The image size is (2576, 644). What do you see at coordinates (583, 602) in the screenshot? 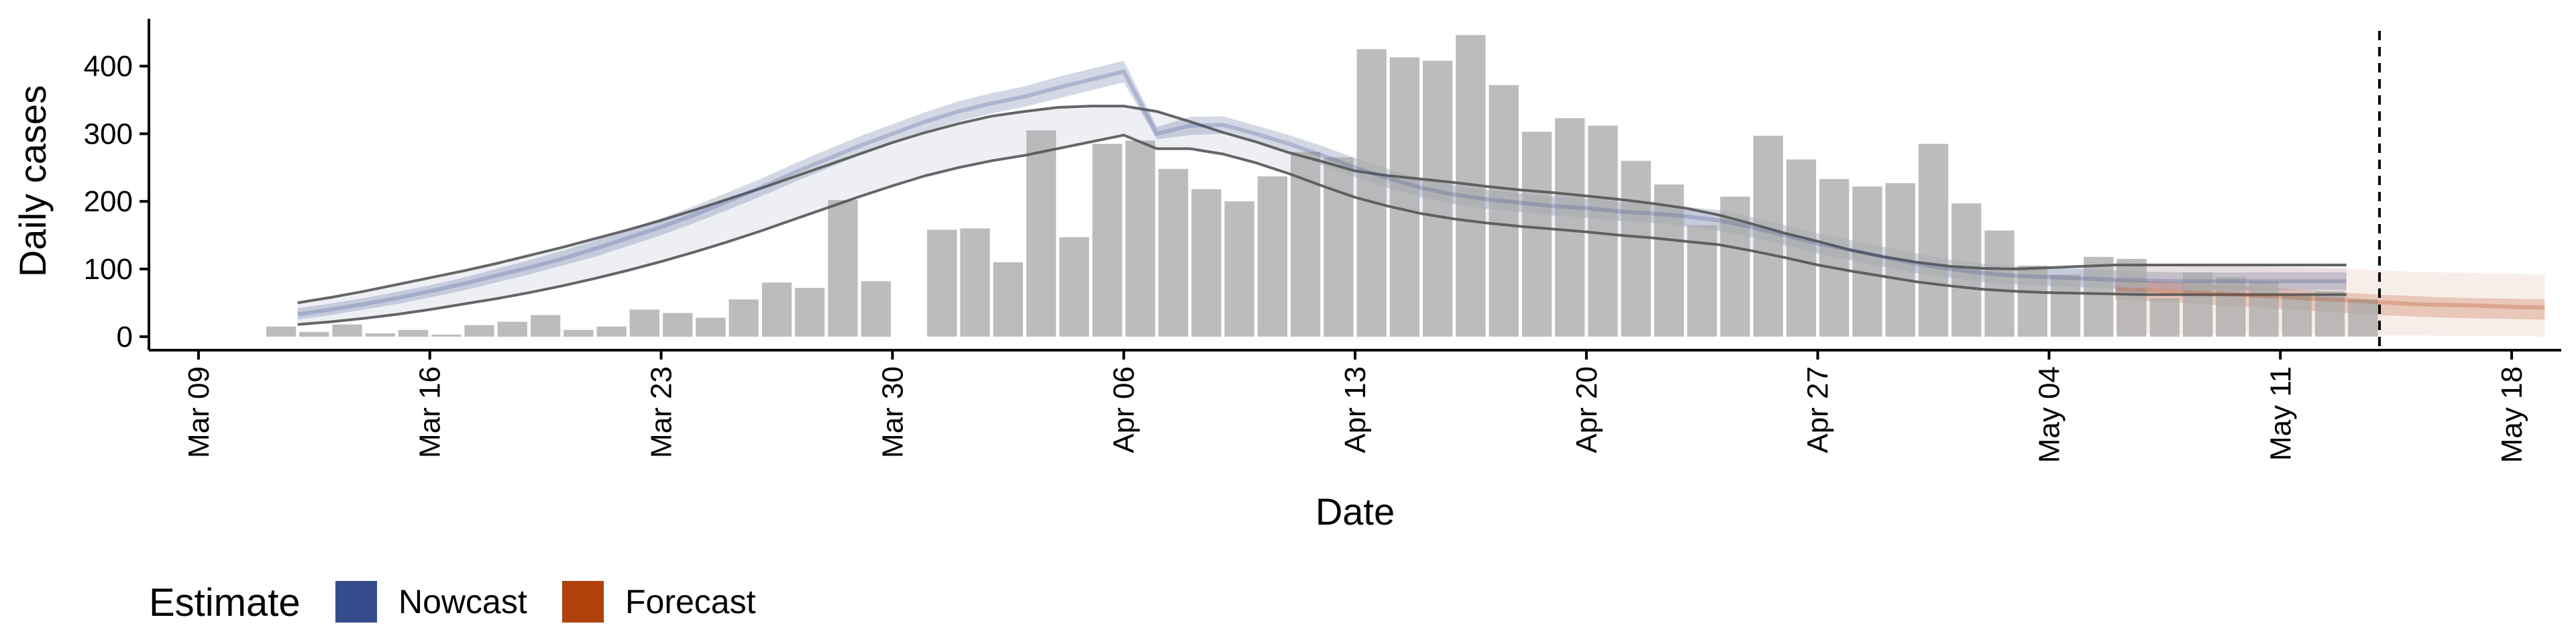
I see `legend-swatch-forecast` at bounding box center [583, 602].